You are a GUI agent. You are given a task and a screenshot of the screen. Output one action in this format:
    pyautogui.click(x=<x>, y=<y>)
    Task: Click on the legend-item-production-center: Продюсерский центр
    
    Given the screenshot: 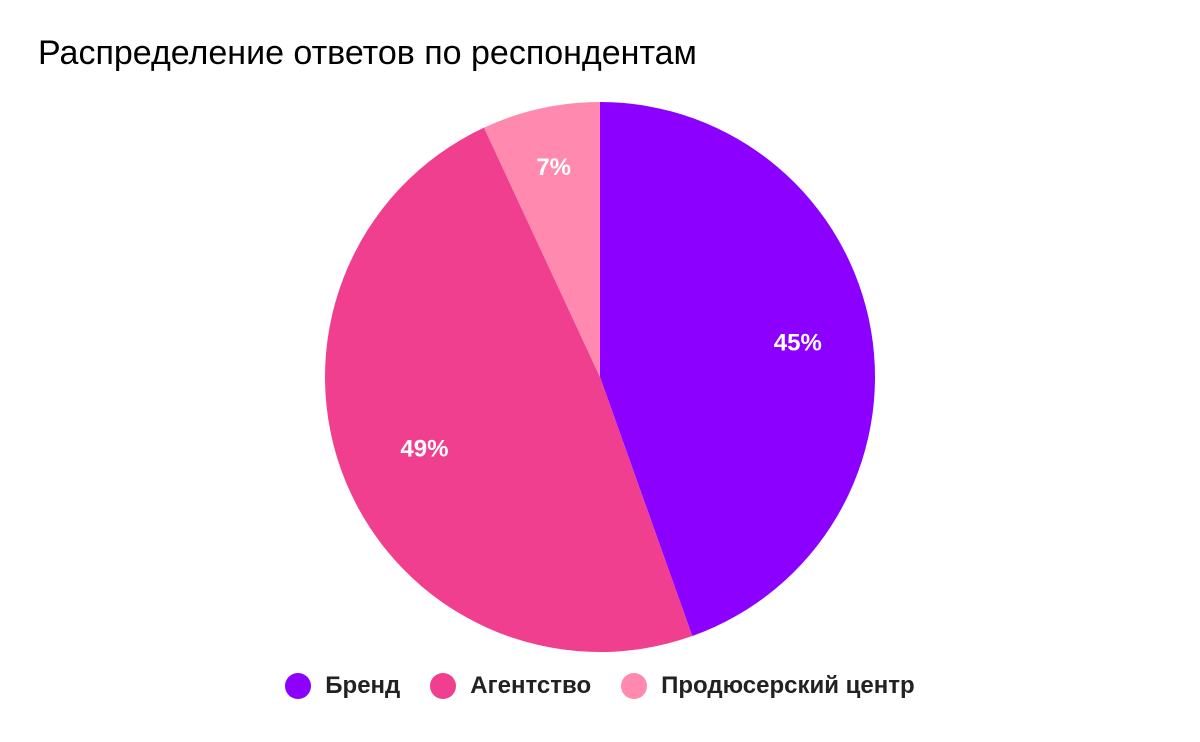 What is the action you would take?
    pyautogui.click(x=768, y=686)
    